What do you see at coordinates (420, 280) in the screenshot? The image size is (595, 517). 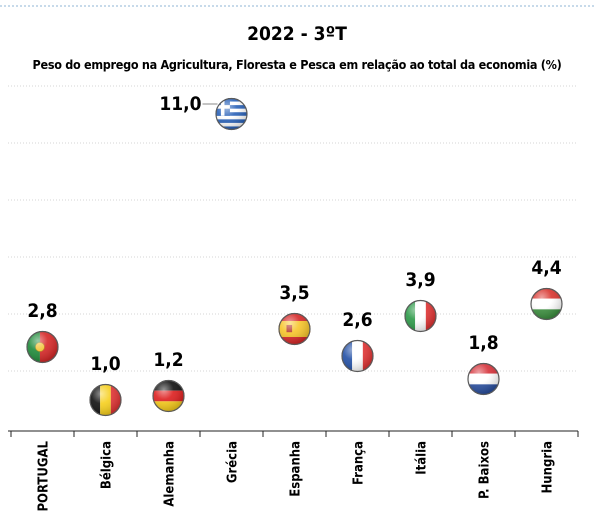 I see `value-label: 3,9` at bounding box center [420, 280].